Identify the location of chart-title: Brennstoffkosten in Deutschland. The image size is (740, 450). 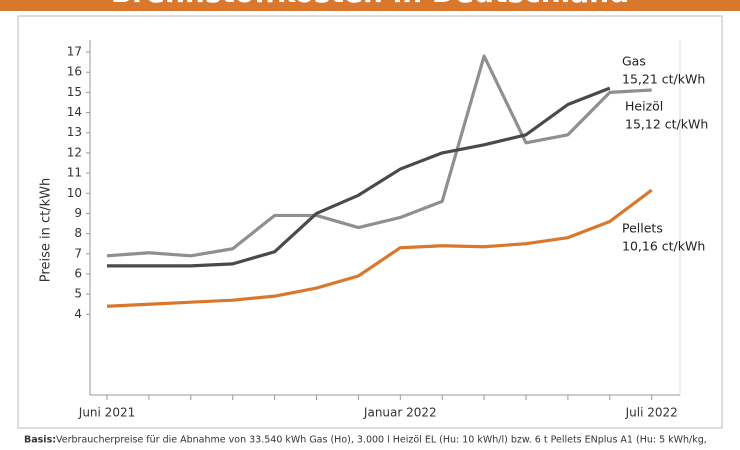
(370, 4).